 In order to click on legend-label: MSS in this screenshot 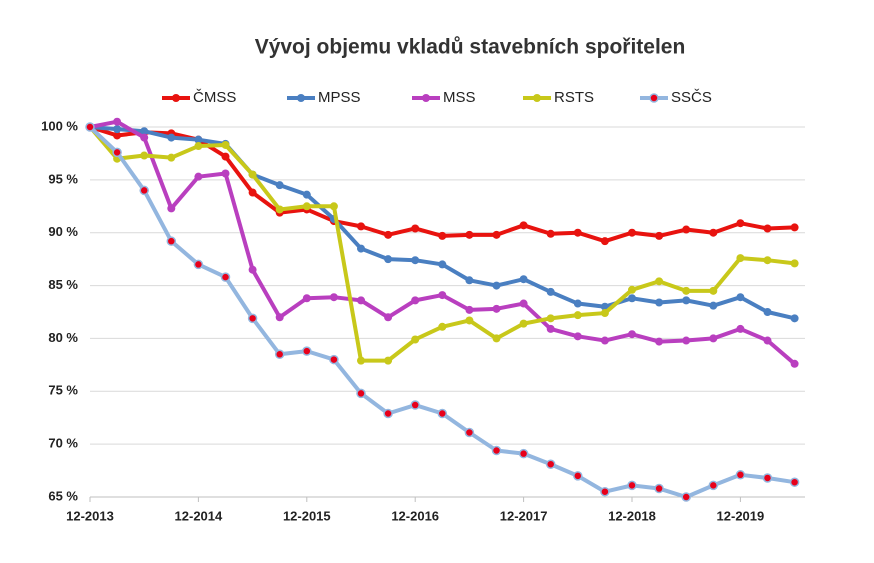, I will do `click(459, 97)`.